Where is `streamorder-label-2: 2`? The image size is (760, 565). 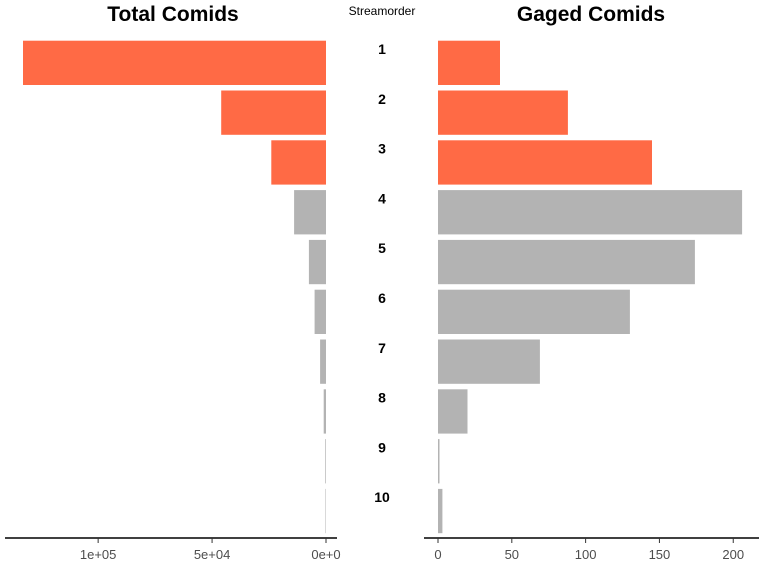
streamorder-label-2: 2 is located at coordinates (382, 99).